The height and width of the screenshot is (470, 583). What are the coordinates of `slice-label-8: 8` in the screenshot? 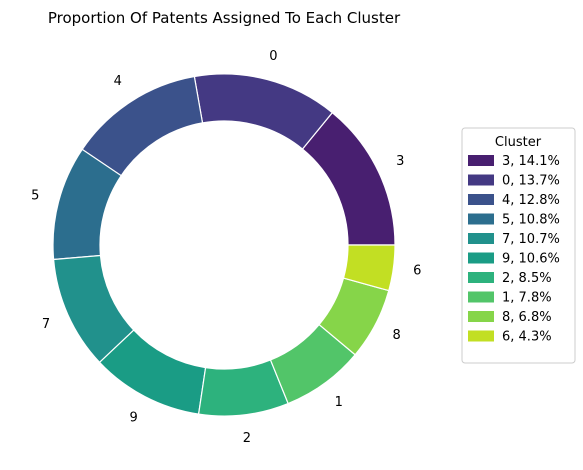 It's located at (397, 335).